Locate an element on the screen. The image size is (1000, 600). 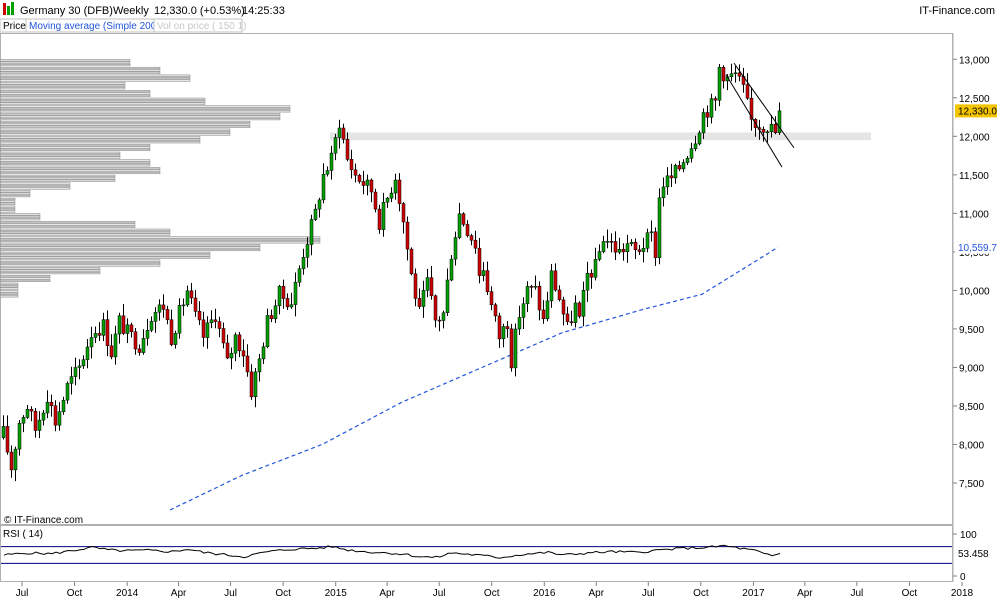
brand-label: IT-Finance.com is located at coordinates (957, 11).